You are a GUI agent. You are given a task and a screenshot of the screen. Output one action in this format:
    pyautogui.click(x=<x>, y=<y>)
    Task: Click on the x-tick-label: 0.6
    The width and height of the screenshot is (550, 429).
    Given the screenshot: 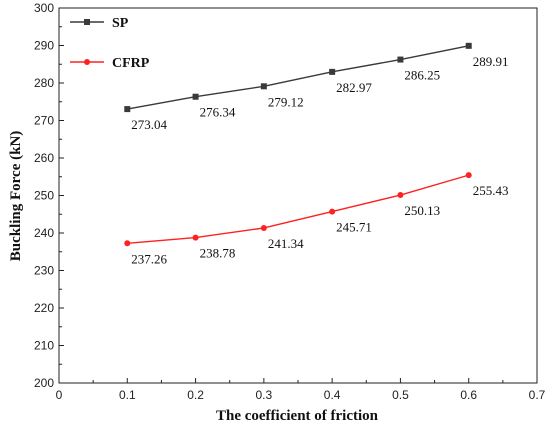 What is the action you would take?
    pyautogui.click(x=468, y=395)
    